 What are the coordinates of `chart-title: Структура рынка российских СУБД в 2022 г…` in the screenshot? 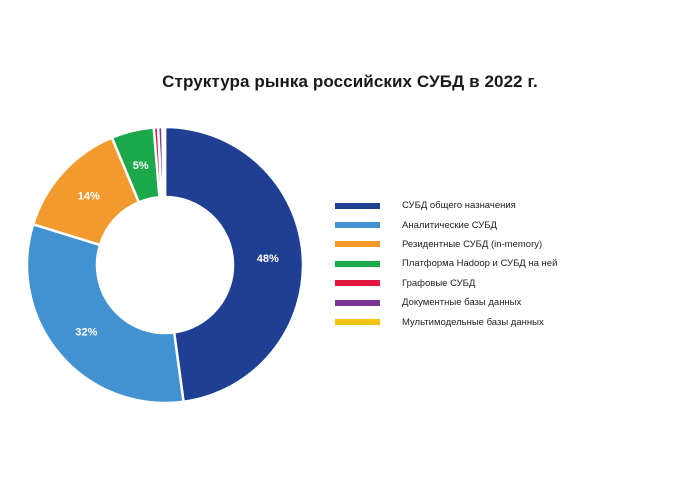 It's located at (350, 81).